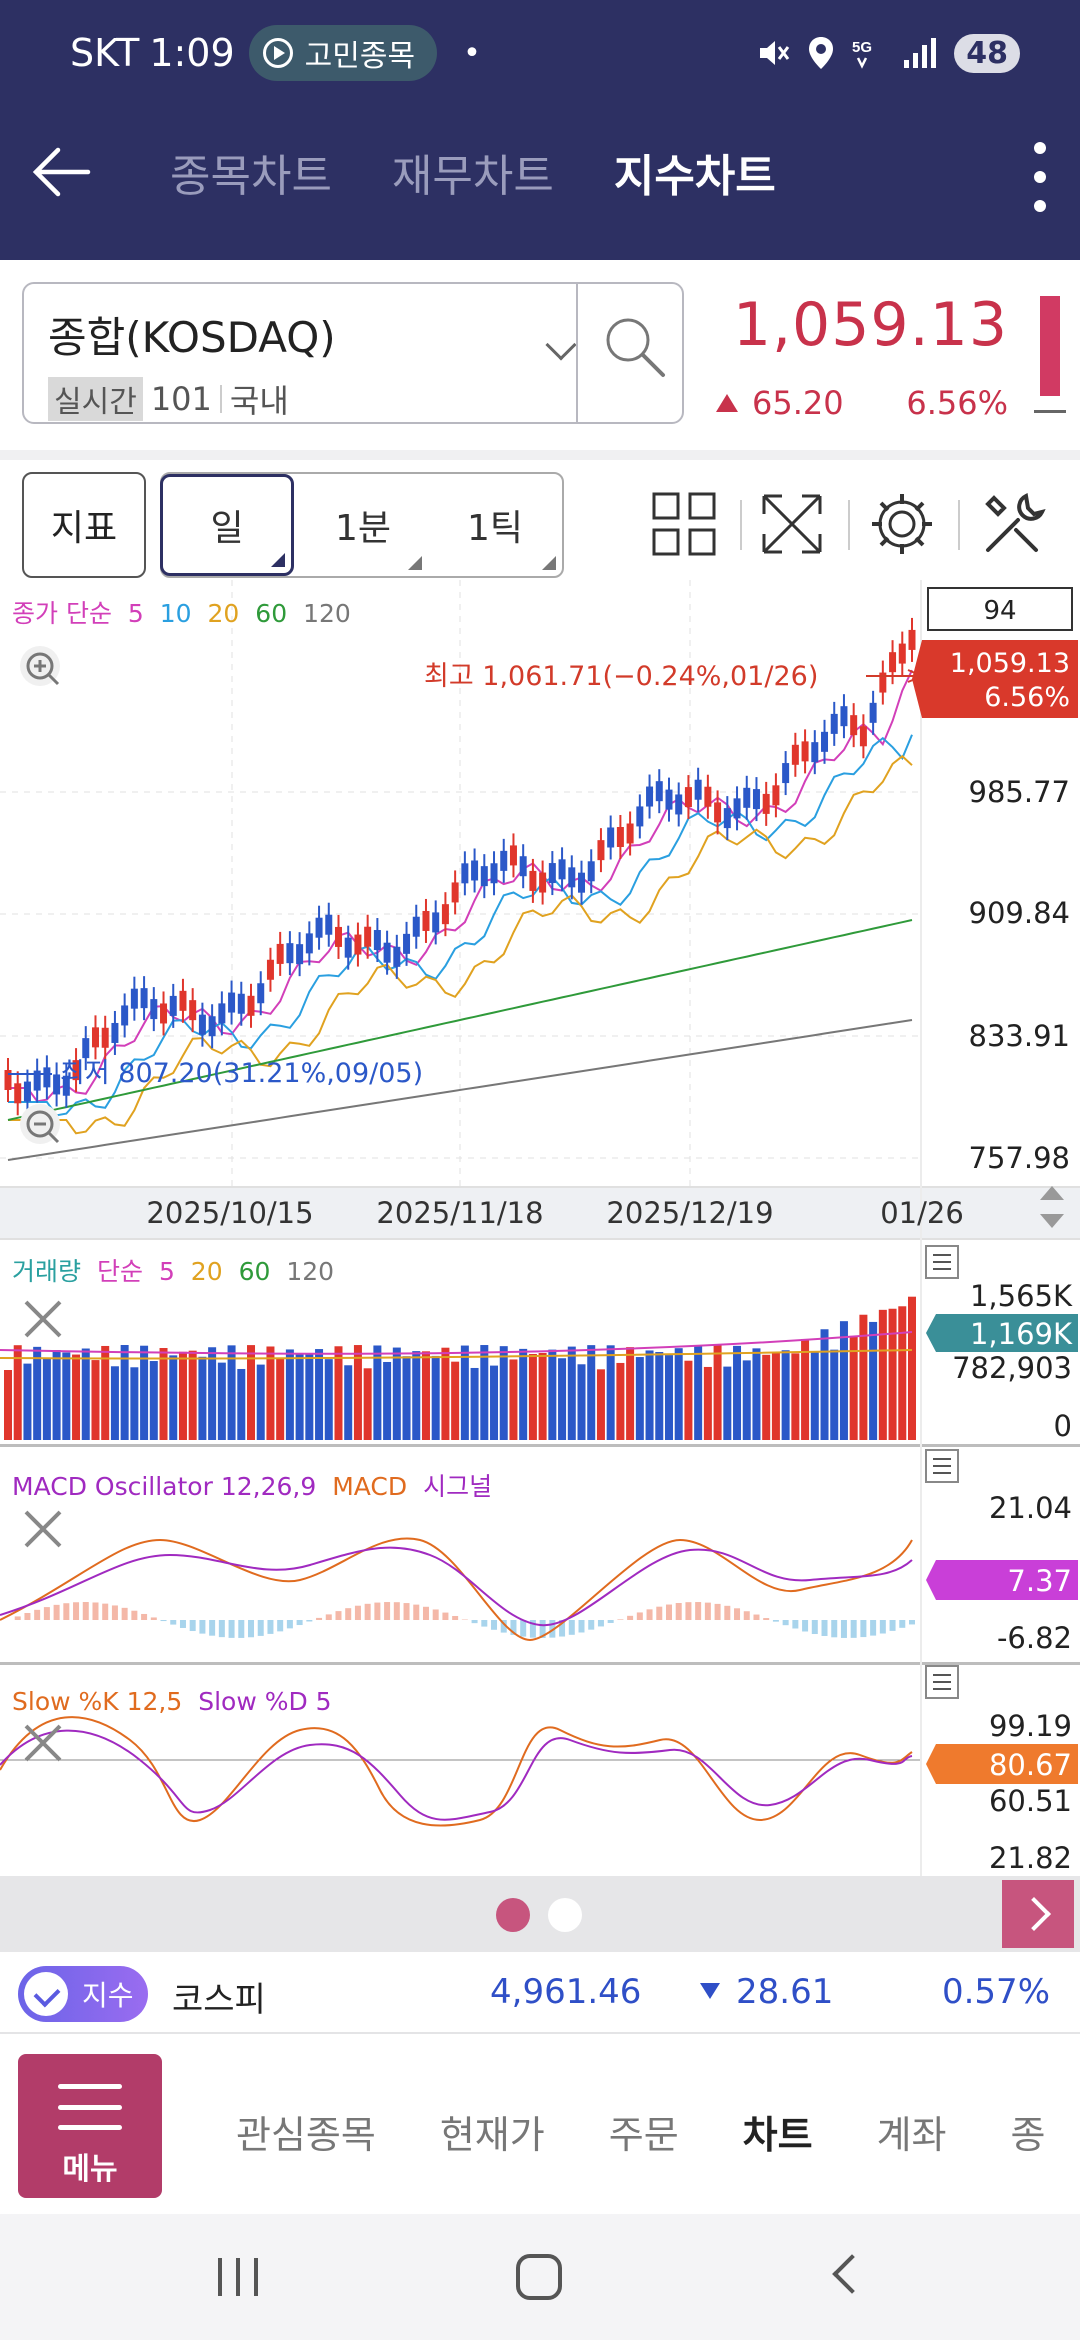 The image size is (1080, 2340). Describe the element at coordinates (1052, 1207) in the screenshot. I see `scroll-arrows-icon` at that location.